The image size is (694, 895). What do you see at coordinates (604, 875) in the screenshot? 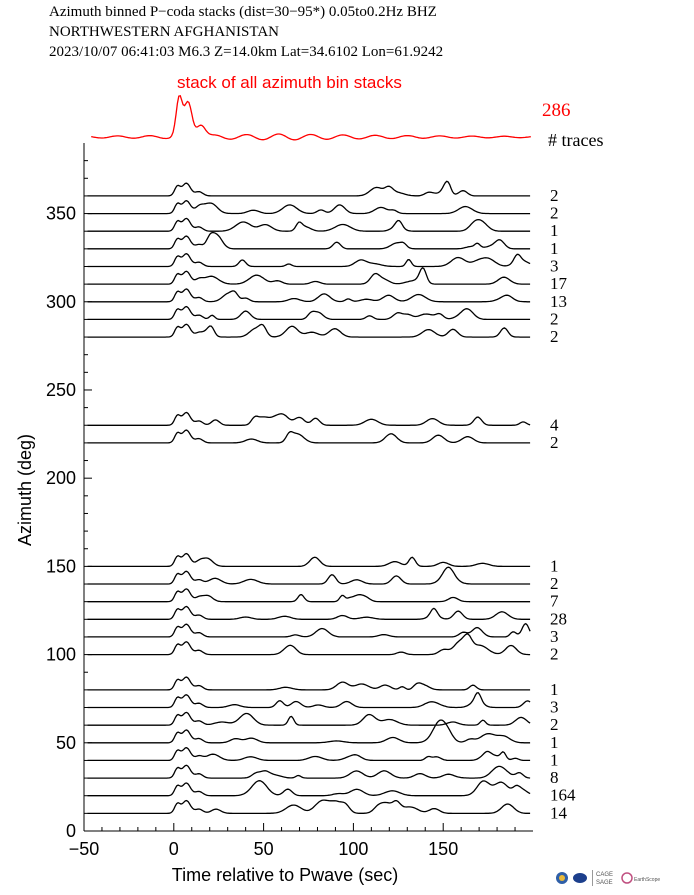
I see `cage-logo-text: CAGE` at bounding box center [604, 875].